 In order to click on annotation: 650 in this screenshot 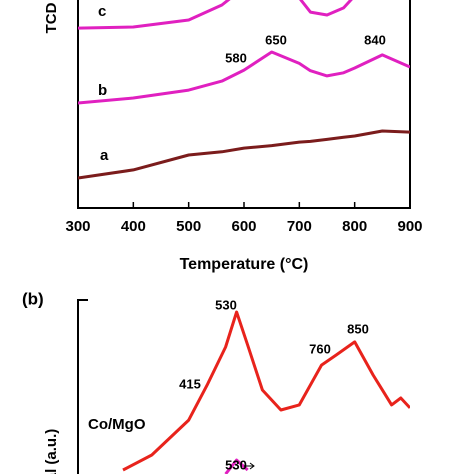, I will do `click(276, 39)`.